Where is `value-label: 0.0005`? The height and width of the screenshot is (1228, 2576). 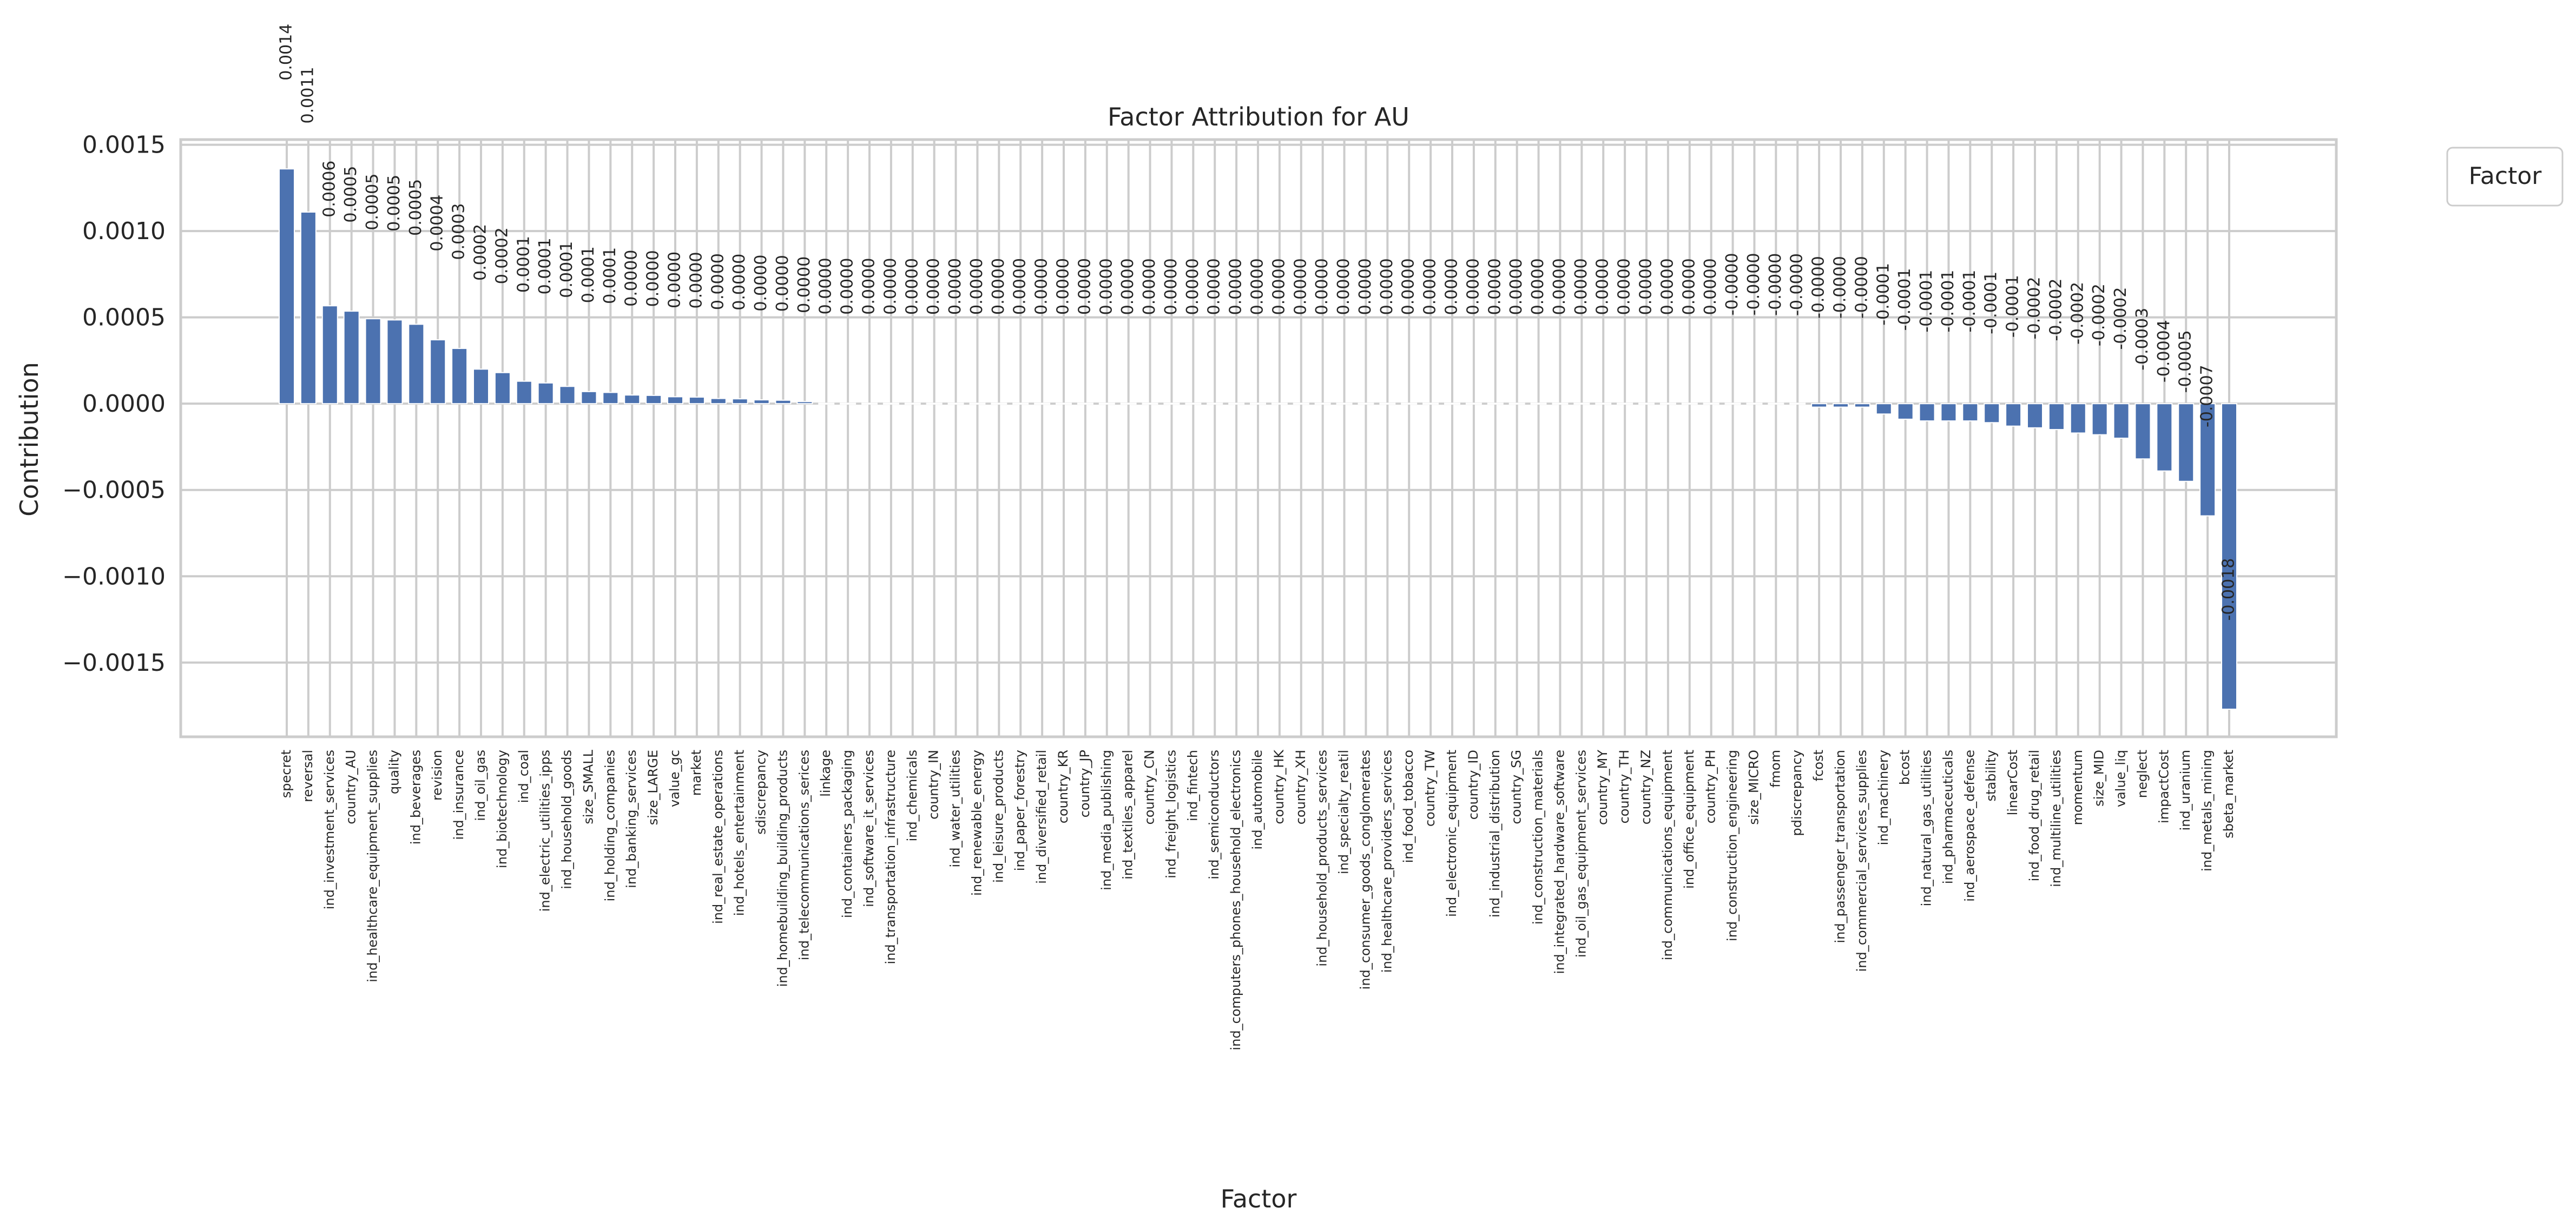
value-label: 0.0005 is located at coordinates (372, 202).